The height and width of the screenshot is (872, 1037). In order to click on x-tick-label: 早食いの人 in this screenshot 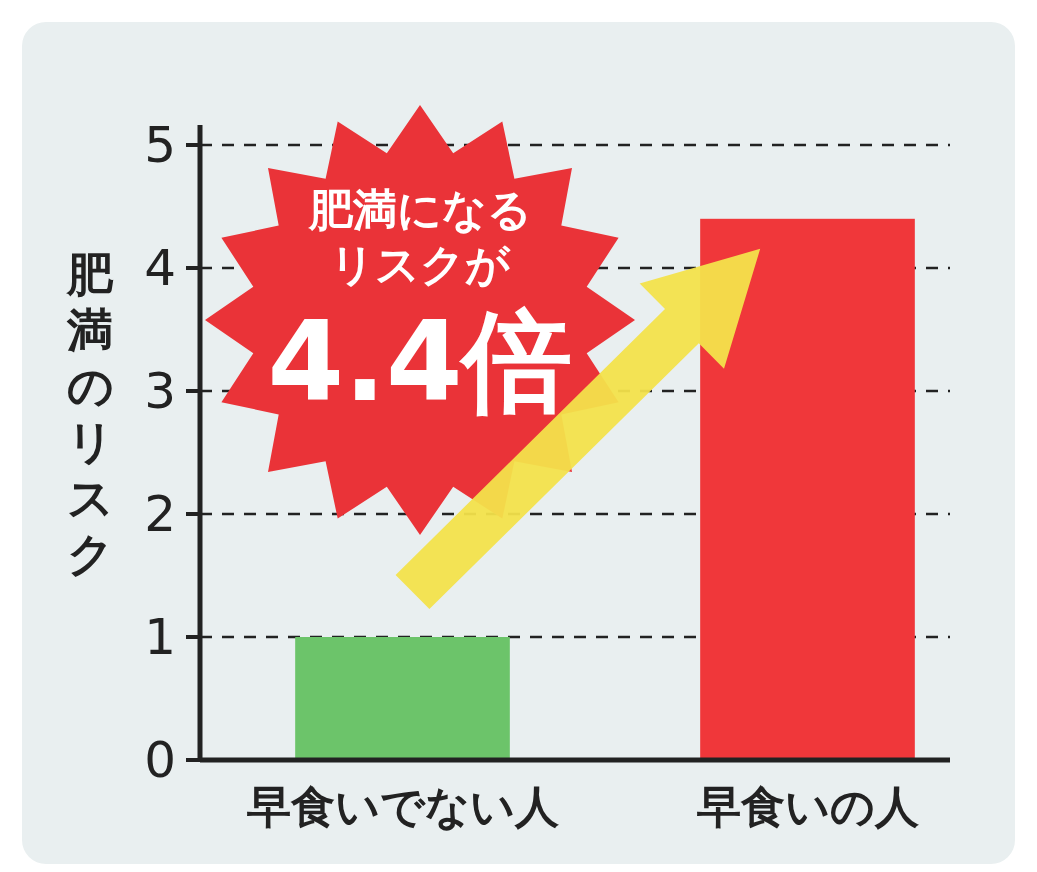, I will do `click(807, 806)`.